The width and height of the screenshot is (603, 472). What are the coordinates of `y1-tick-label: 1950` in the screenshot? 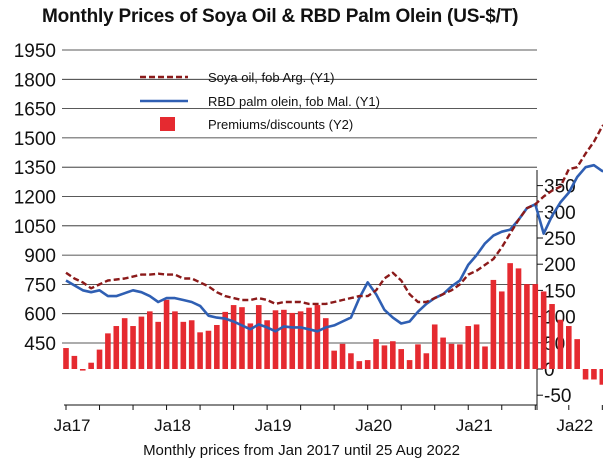 It's located at (35, 51).